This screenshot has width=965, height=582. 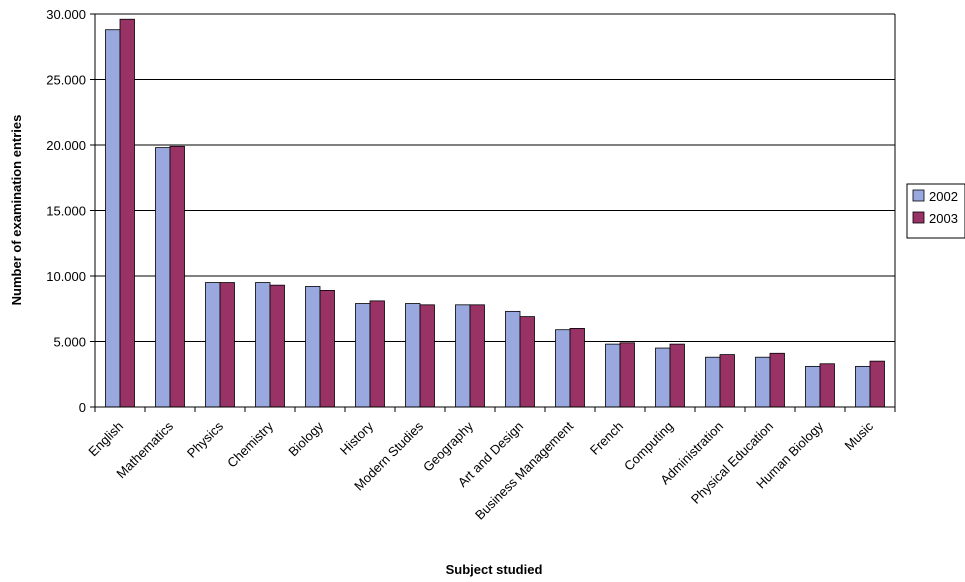 I want to click on legend-label-2002: 2002, so click(x=943, y=196).